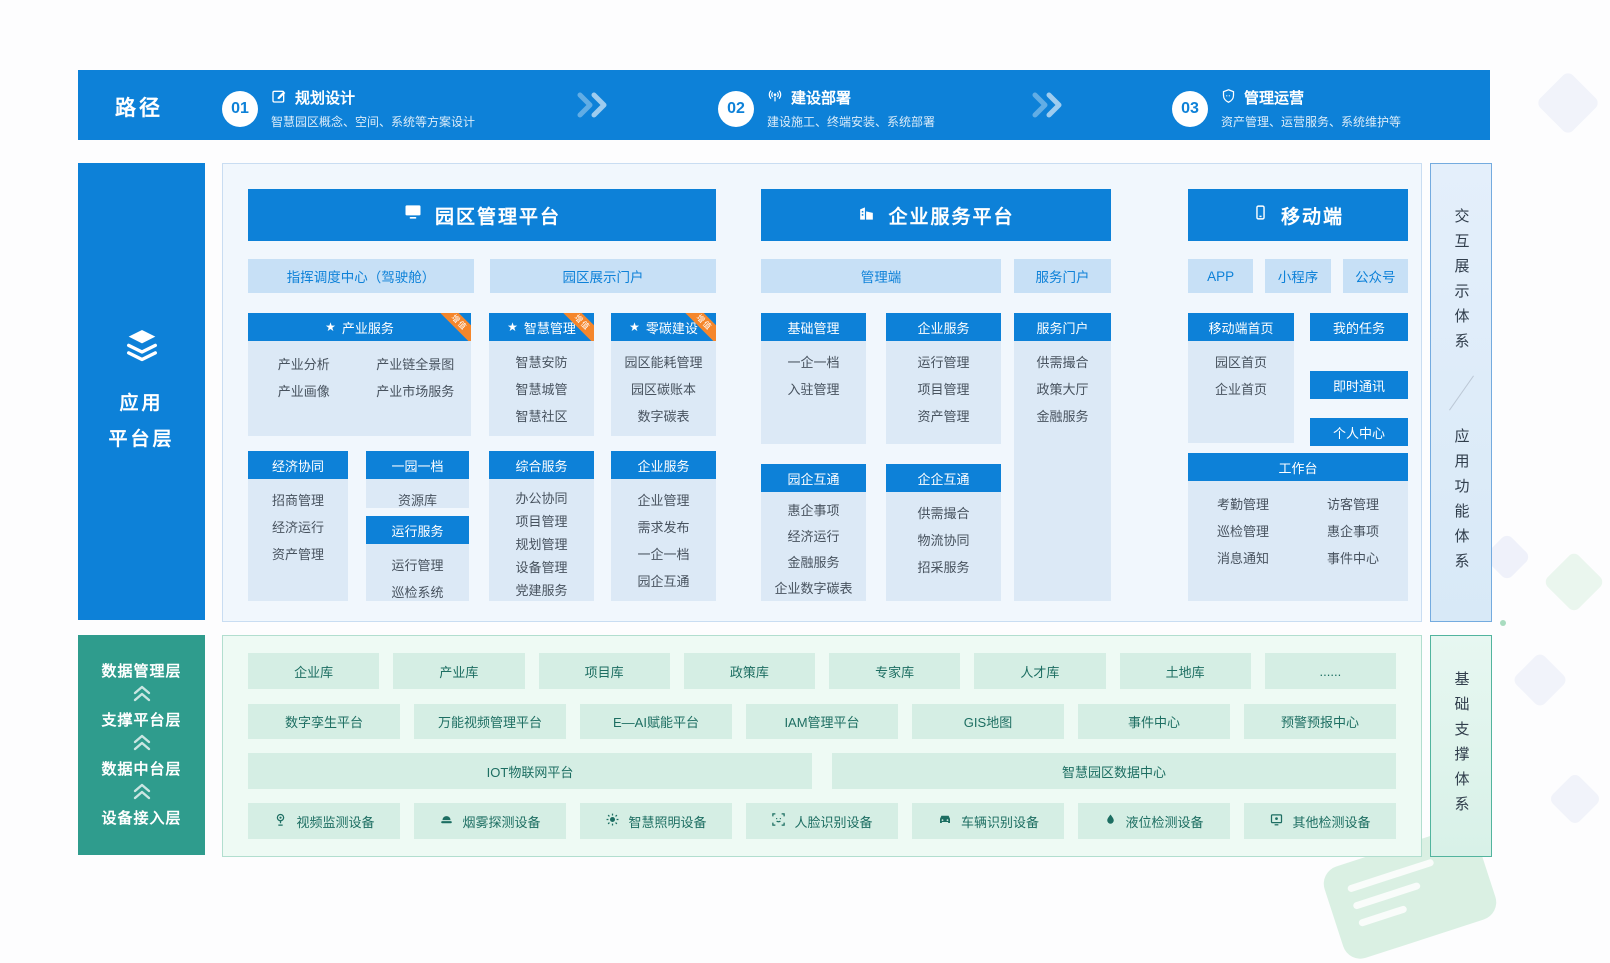  I want to click on section-item: 巡检系统, so click(417, 592).